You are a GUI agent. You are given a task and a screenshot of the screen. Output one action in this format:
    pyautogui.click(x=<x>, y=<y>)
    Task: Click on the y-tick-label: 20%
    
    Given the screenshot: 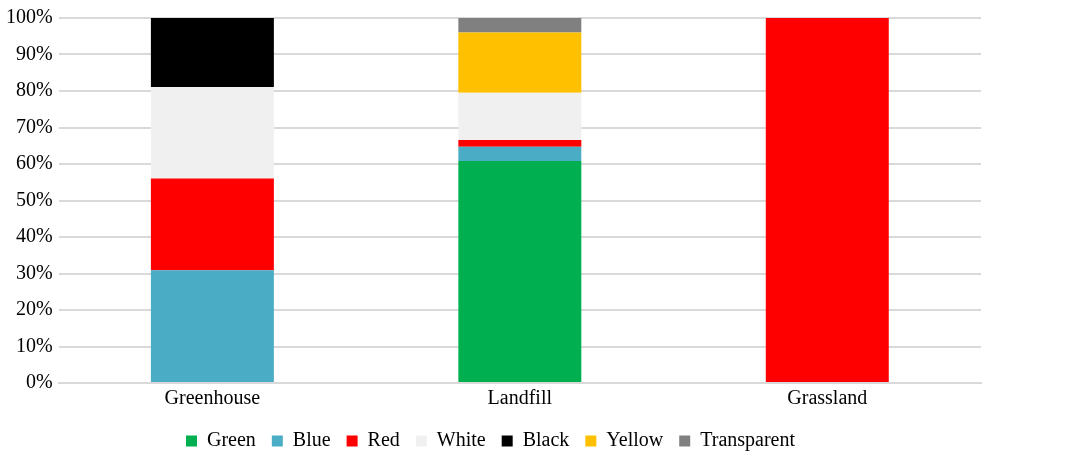 What is the action you would take?
    pyautogui.click(x=34, y=308)
    